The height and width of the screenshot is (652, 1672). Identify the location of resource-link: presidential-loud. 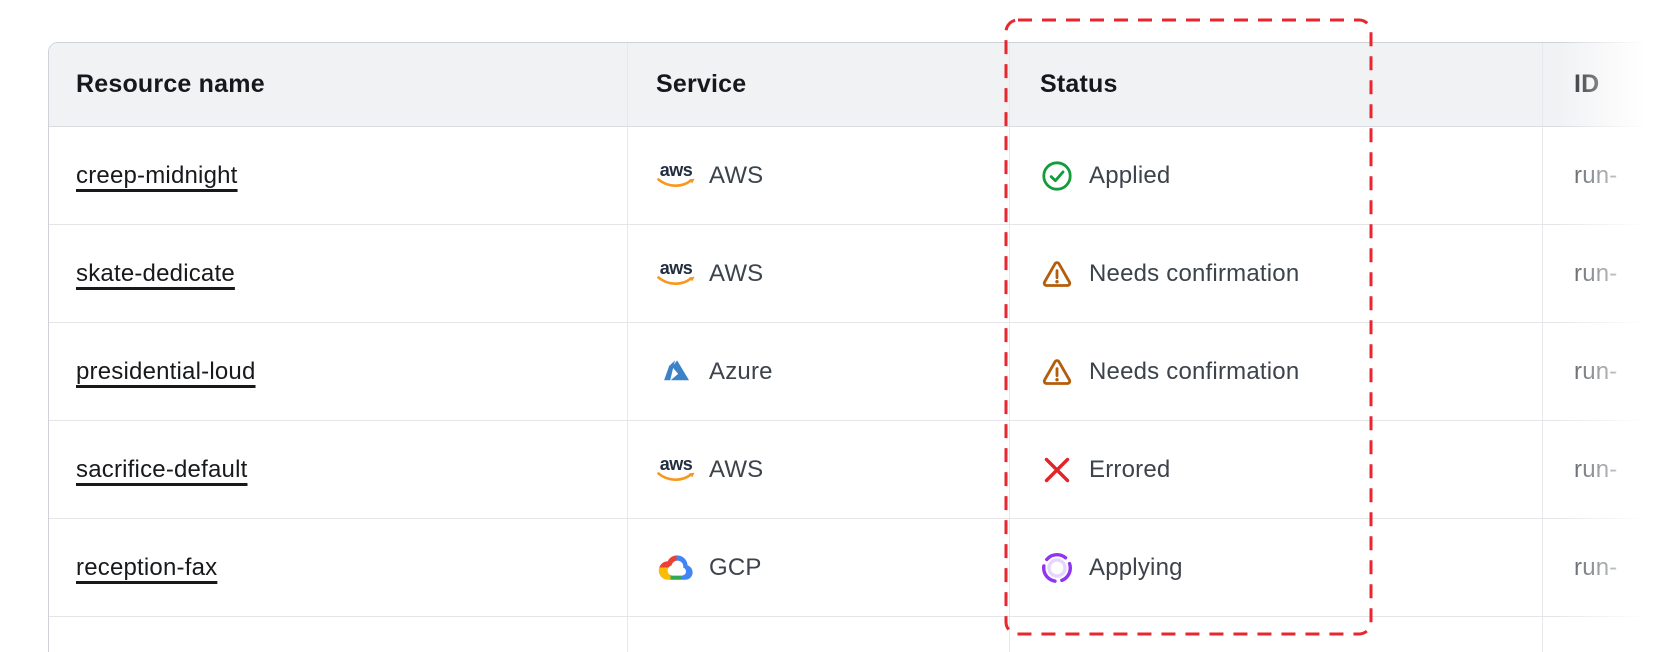
(166, 371).